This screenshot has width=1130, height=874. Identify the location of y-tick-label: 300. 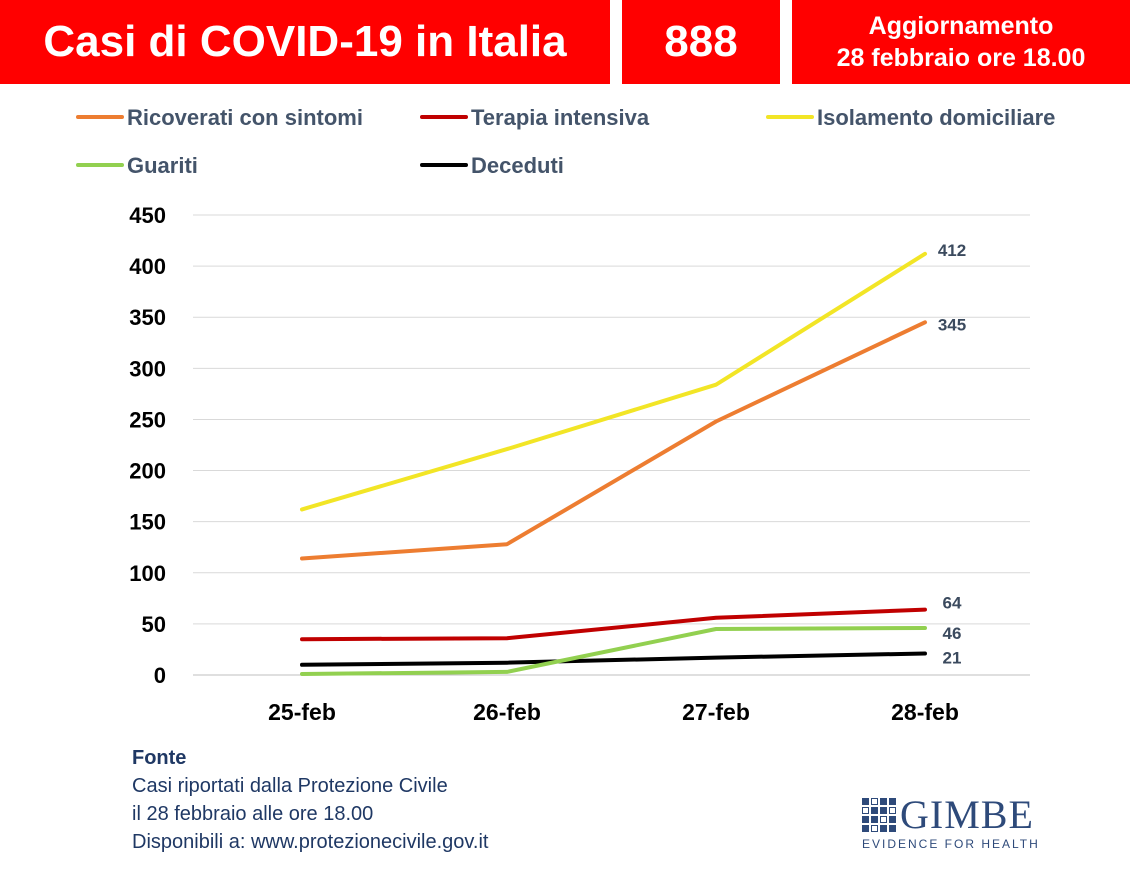
(147, 368).